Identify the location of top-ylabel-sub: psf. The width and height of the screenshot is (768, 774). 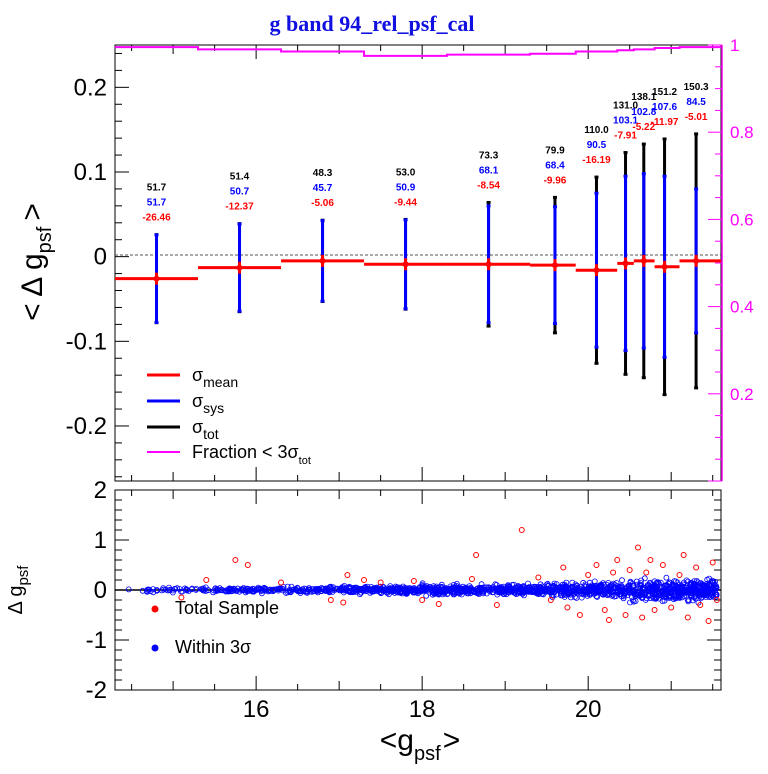
(45, 239).